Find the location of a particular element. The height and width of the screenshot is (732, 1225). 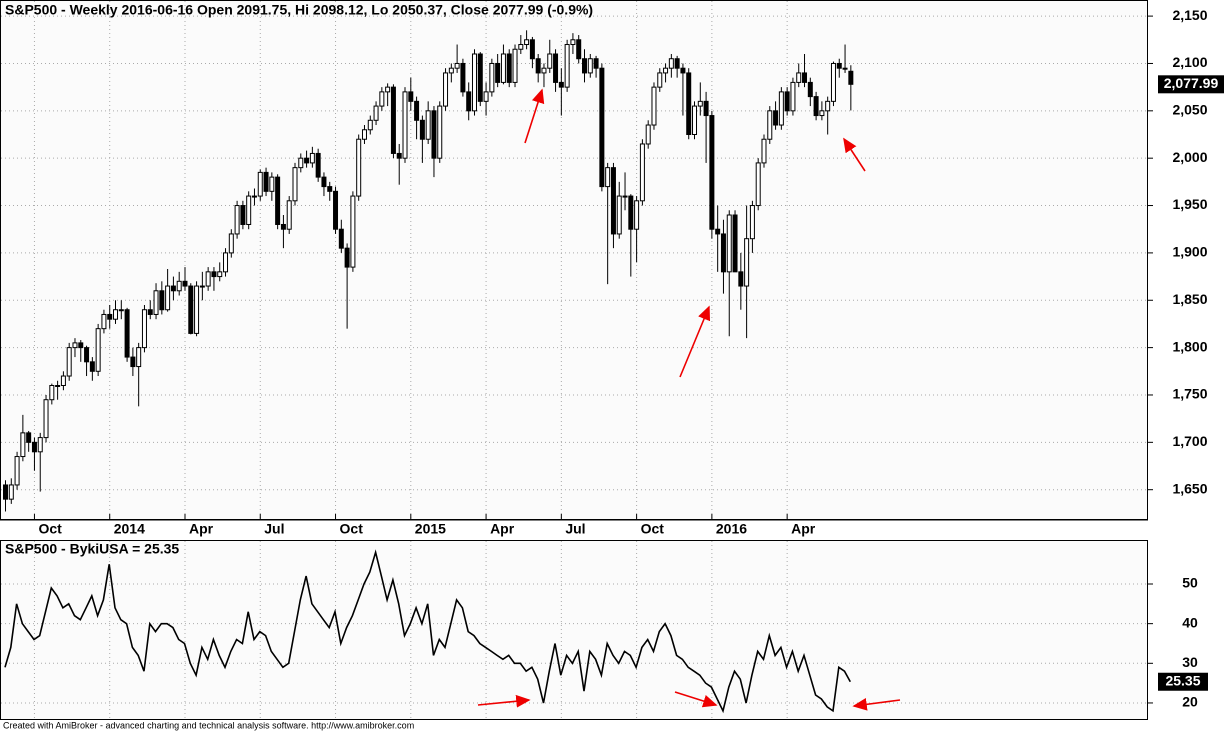

y-tick-label: 2,000 is located at coordinates (1189, 157).